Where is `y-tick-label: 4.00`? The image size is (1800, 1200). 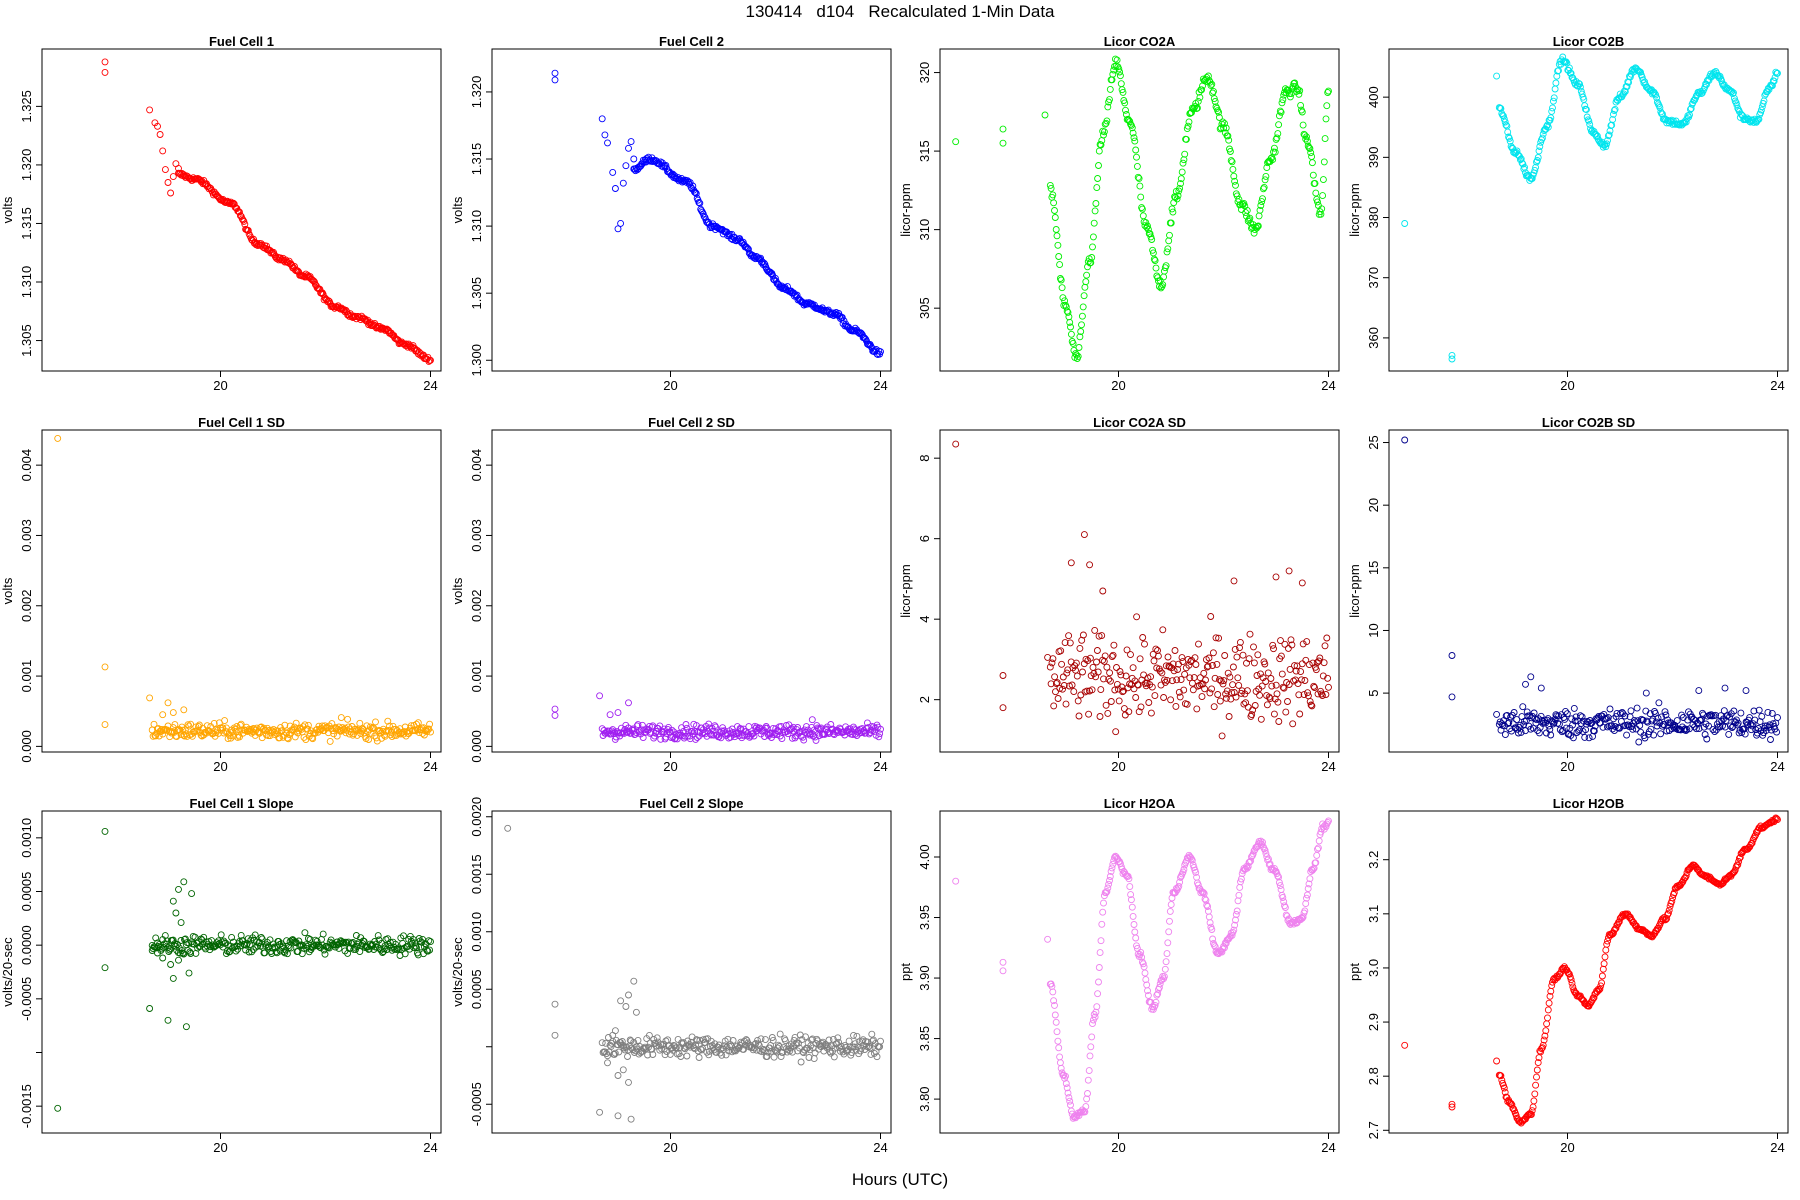
y-tick-label: 4.00 is located at coordinates (924, 856).